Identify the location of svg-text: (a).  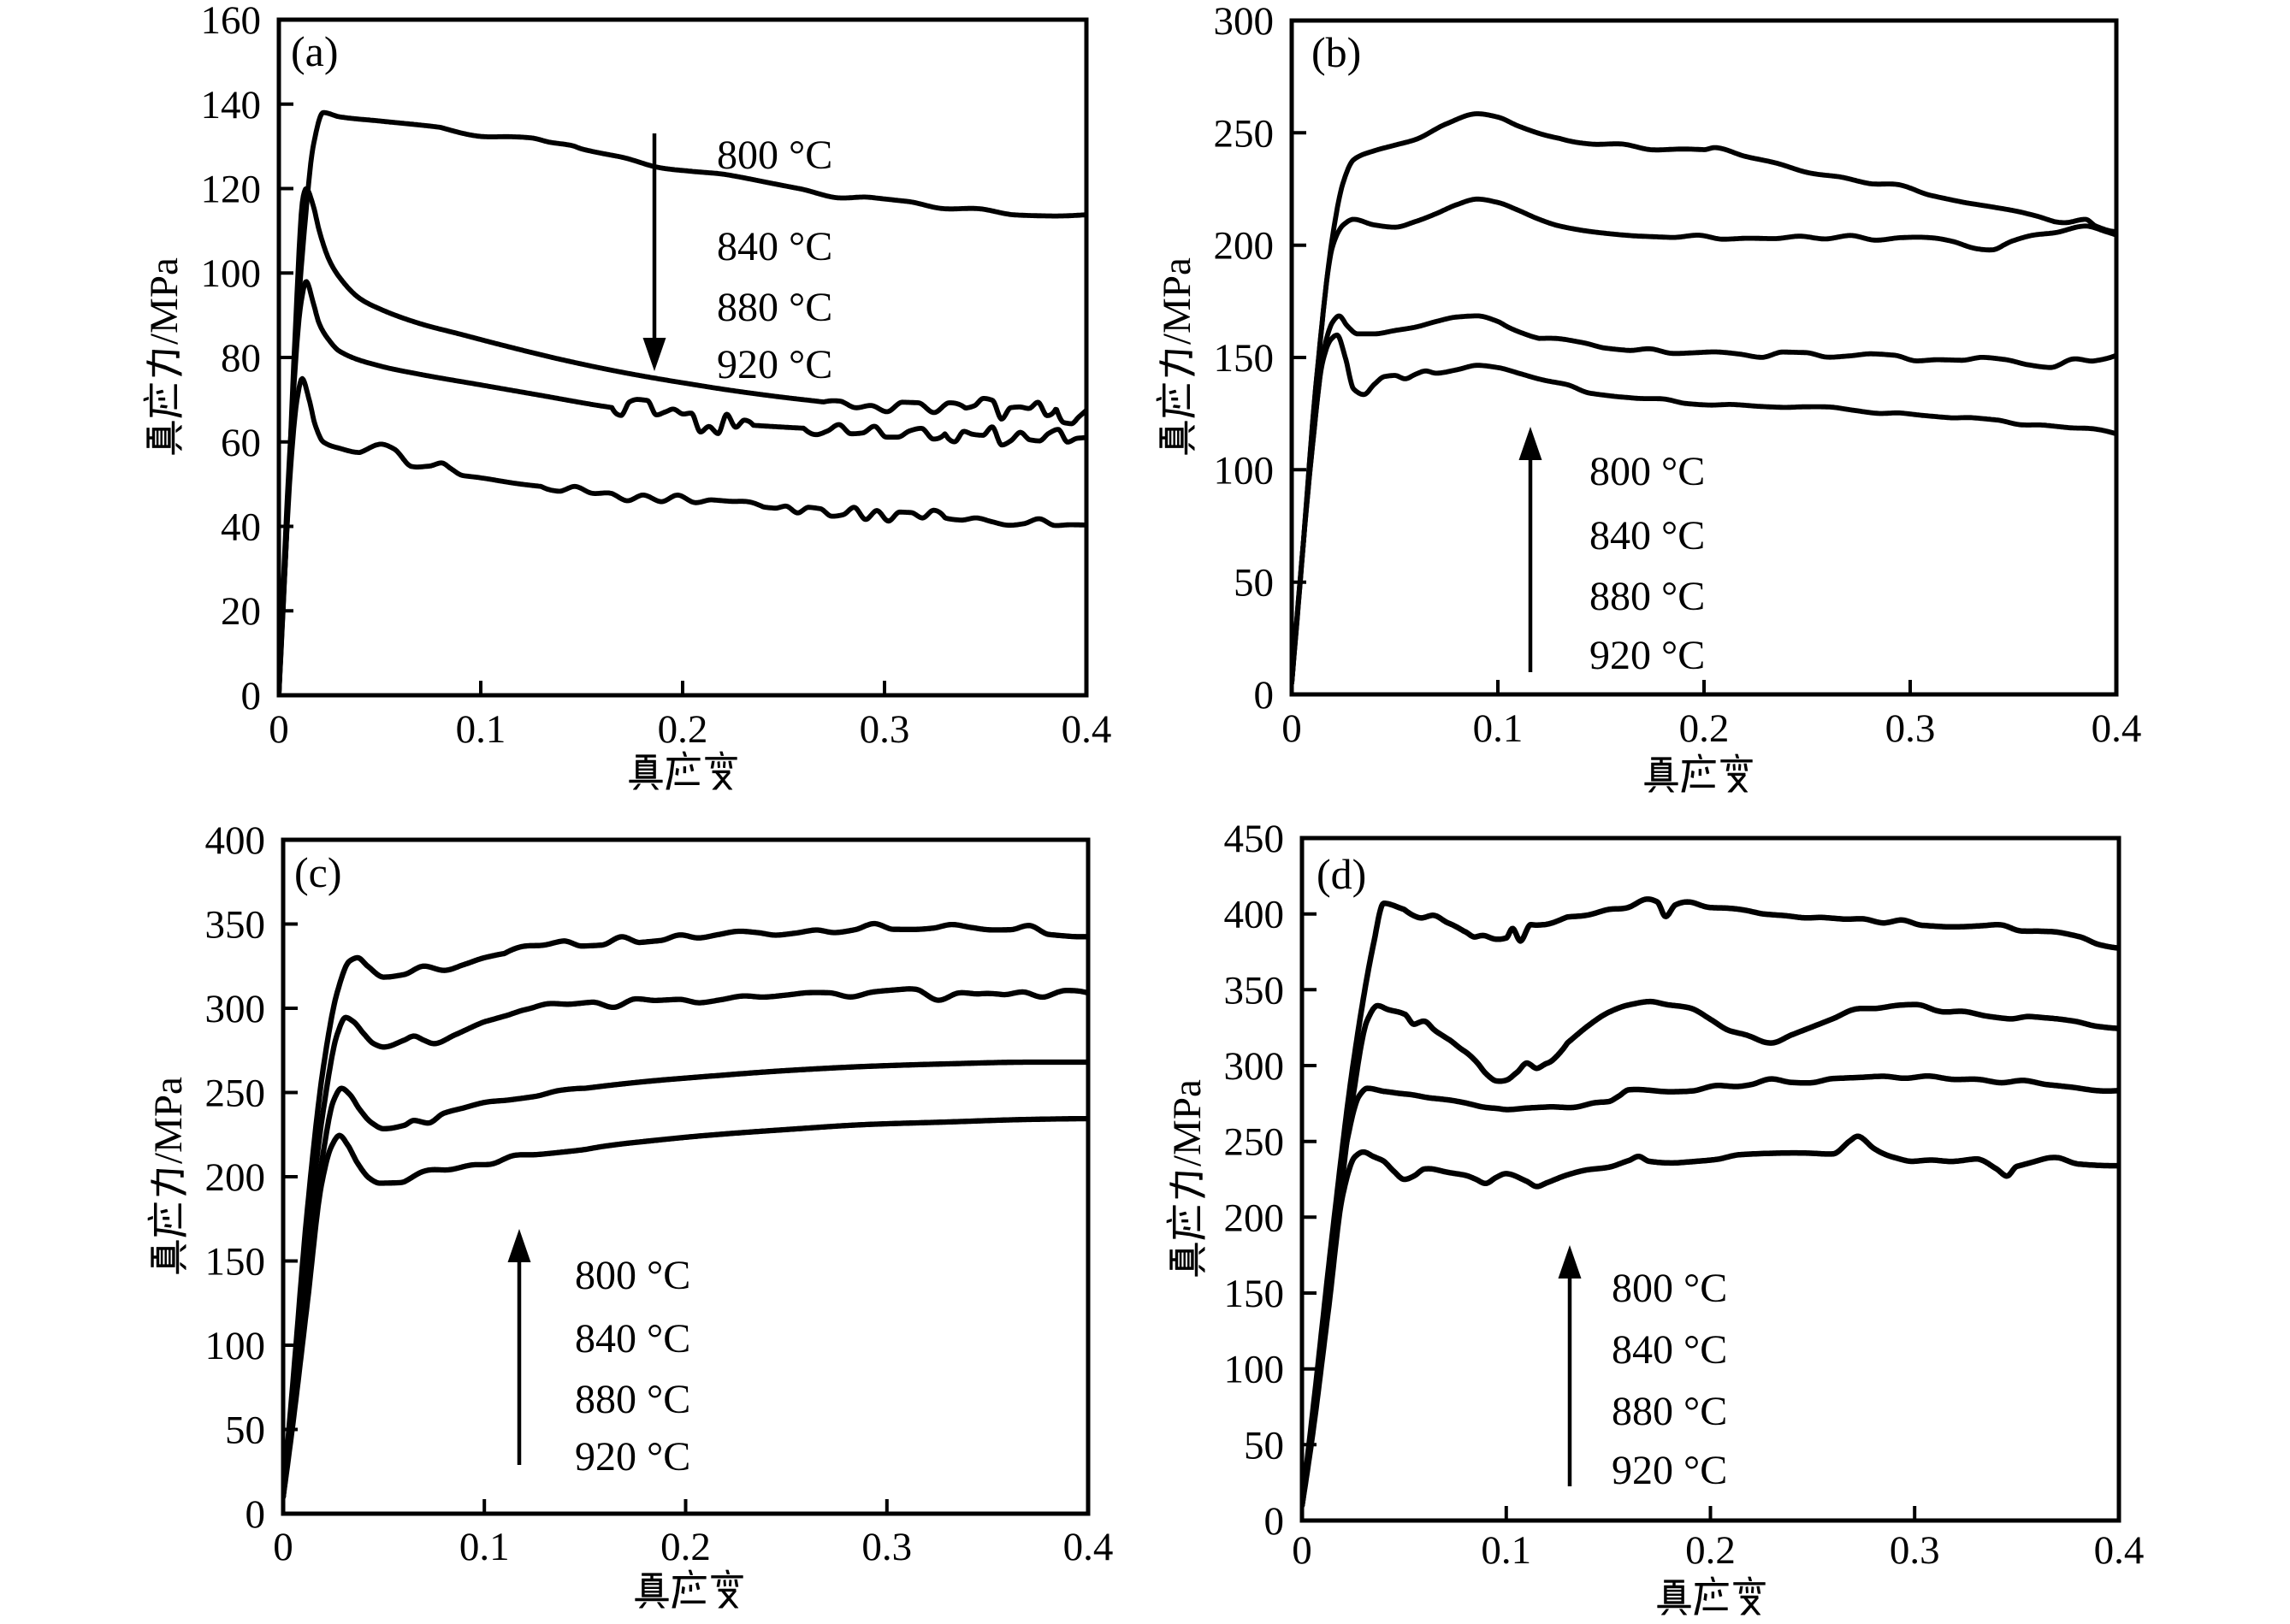
(315, 51).